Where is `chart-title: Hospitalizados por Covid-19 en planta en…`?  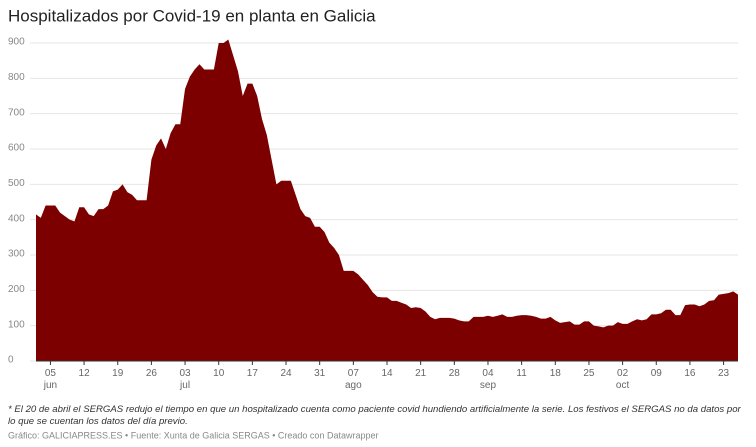
chart-title: Hospitalizados por Covid-19 en planta en… is located at coordinates (192, 15).